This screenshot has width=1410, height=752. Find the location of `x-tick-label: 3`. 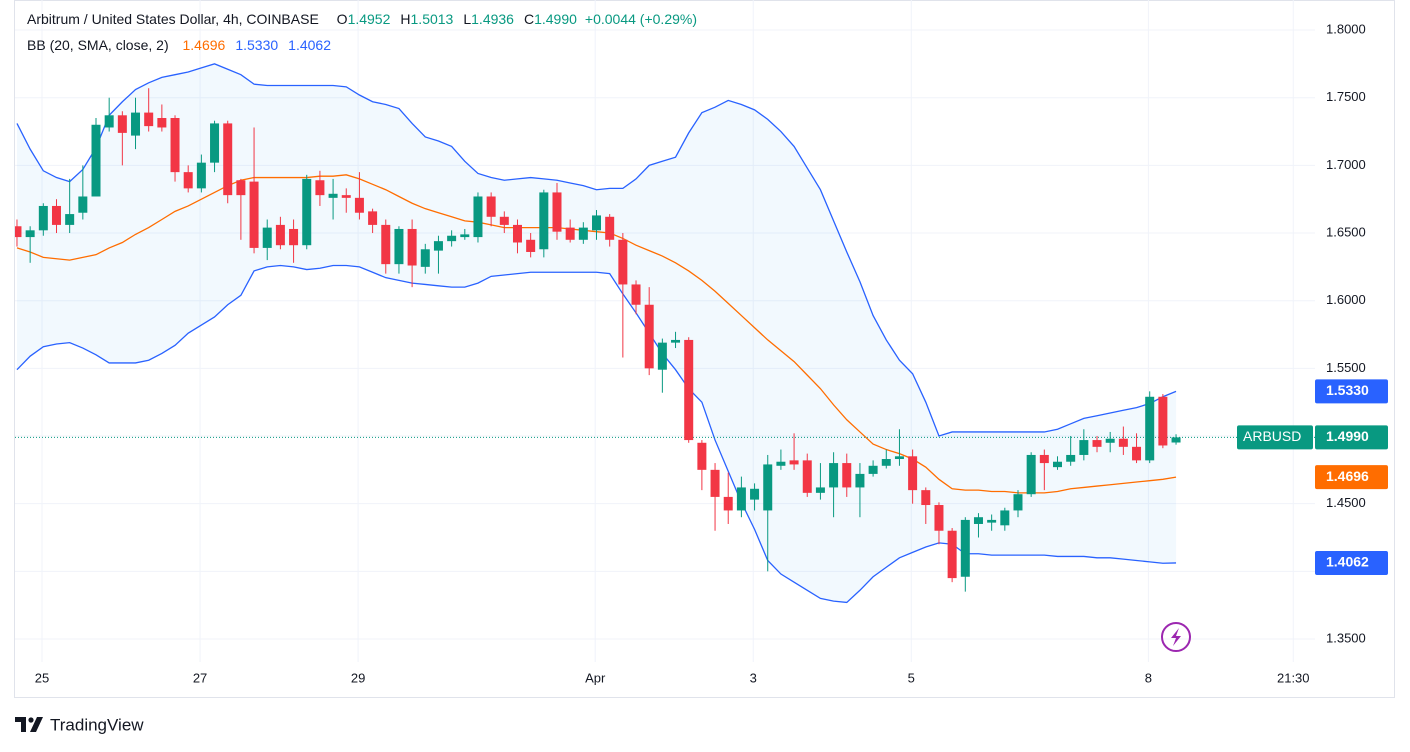

x-tick-label: 3 is located at coordinates (753, 677).